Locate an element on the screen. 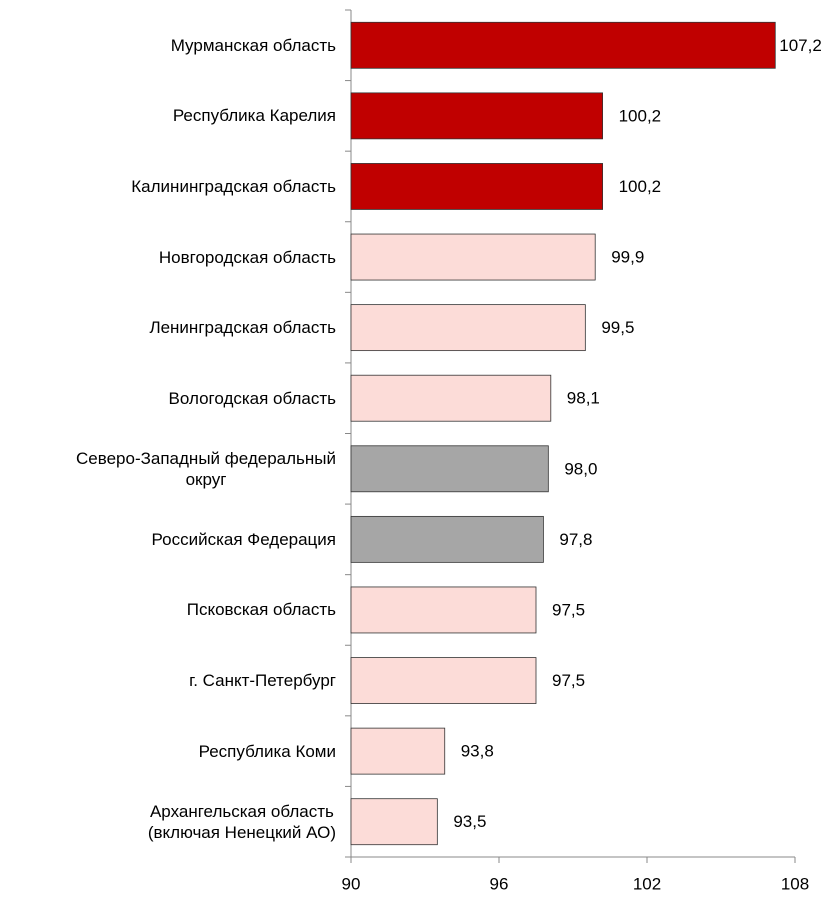  category-text: Вологодская область is located at coordinates (252, 398).